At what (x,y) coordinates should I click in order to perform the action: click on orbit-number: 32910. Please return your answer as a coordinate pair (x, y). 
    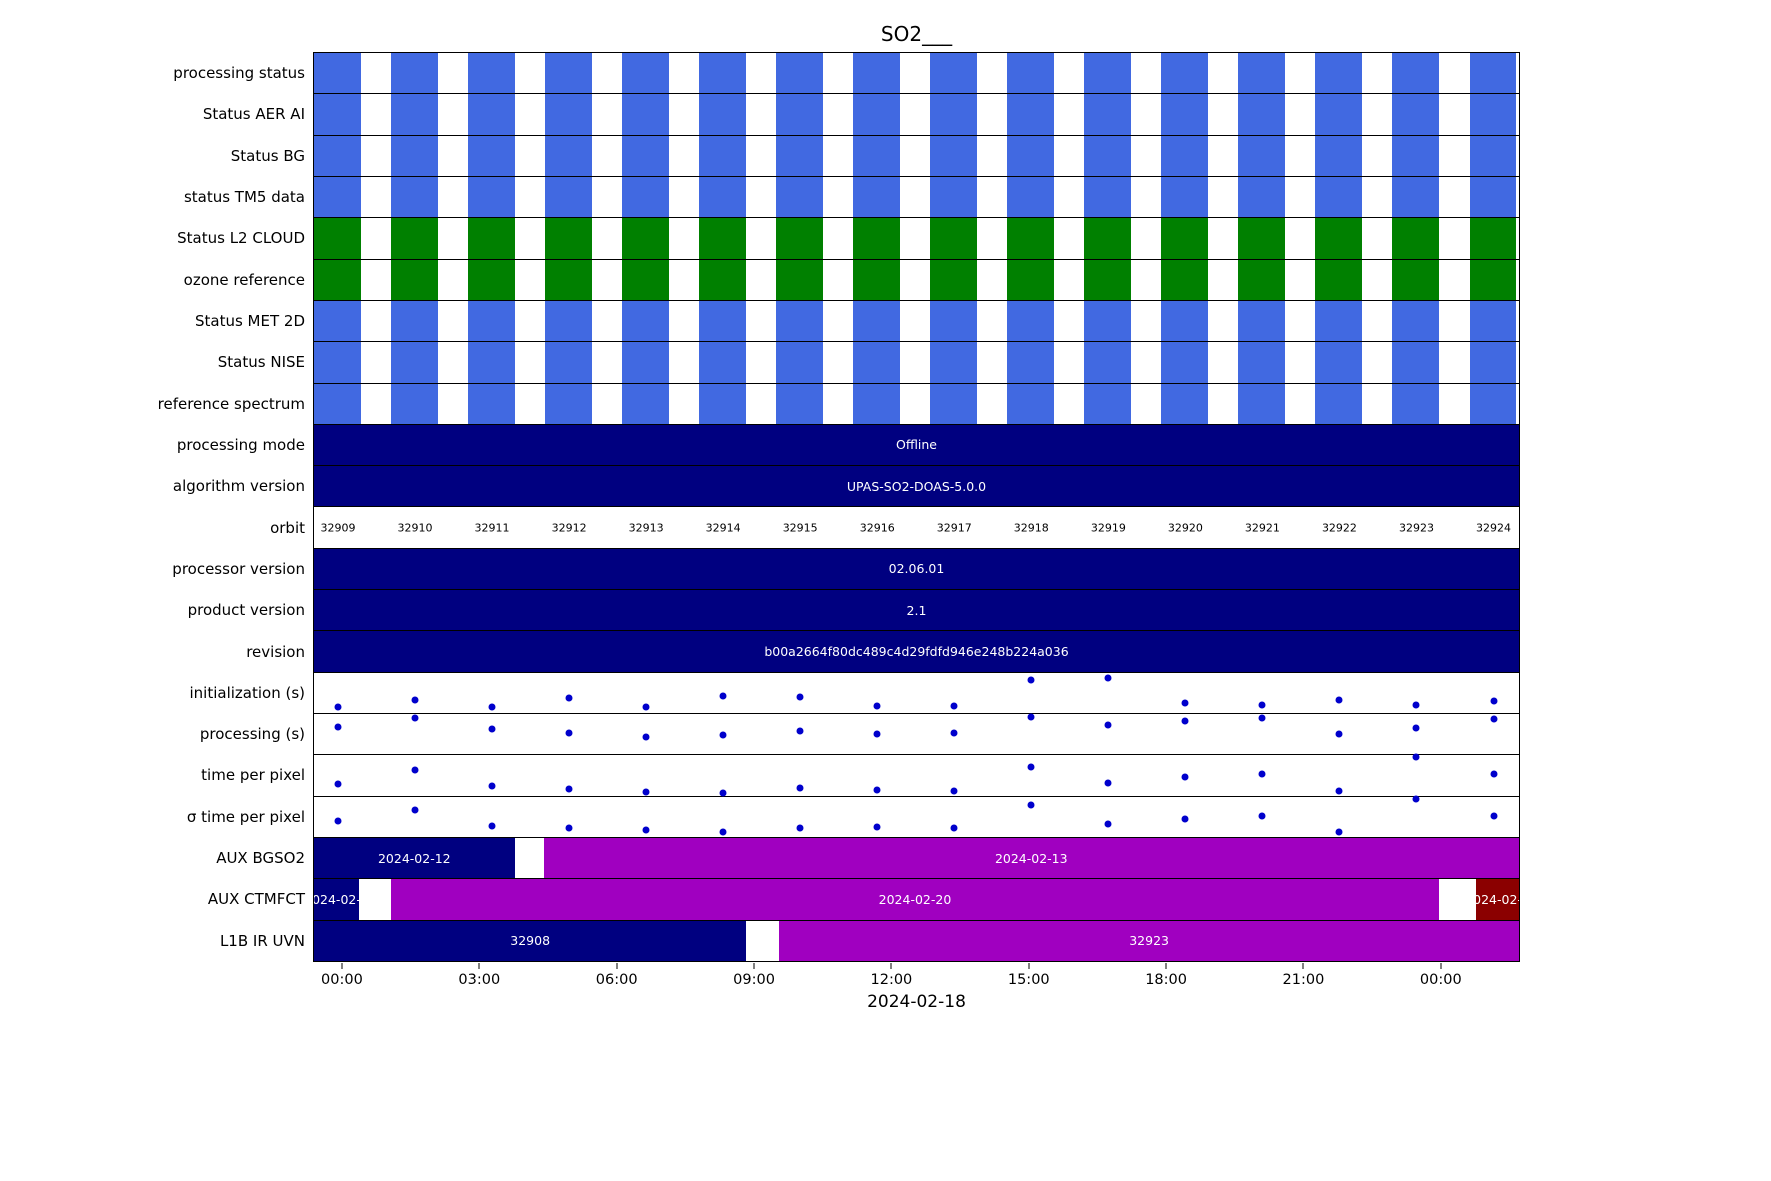
    Looking at the image, I should click on (415, 528).